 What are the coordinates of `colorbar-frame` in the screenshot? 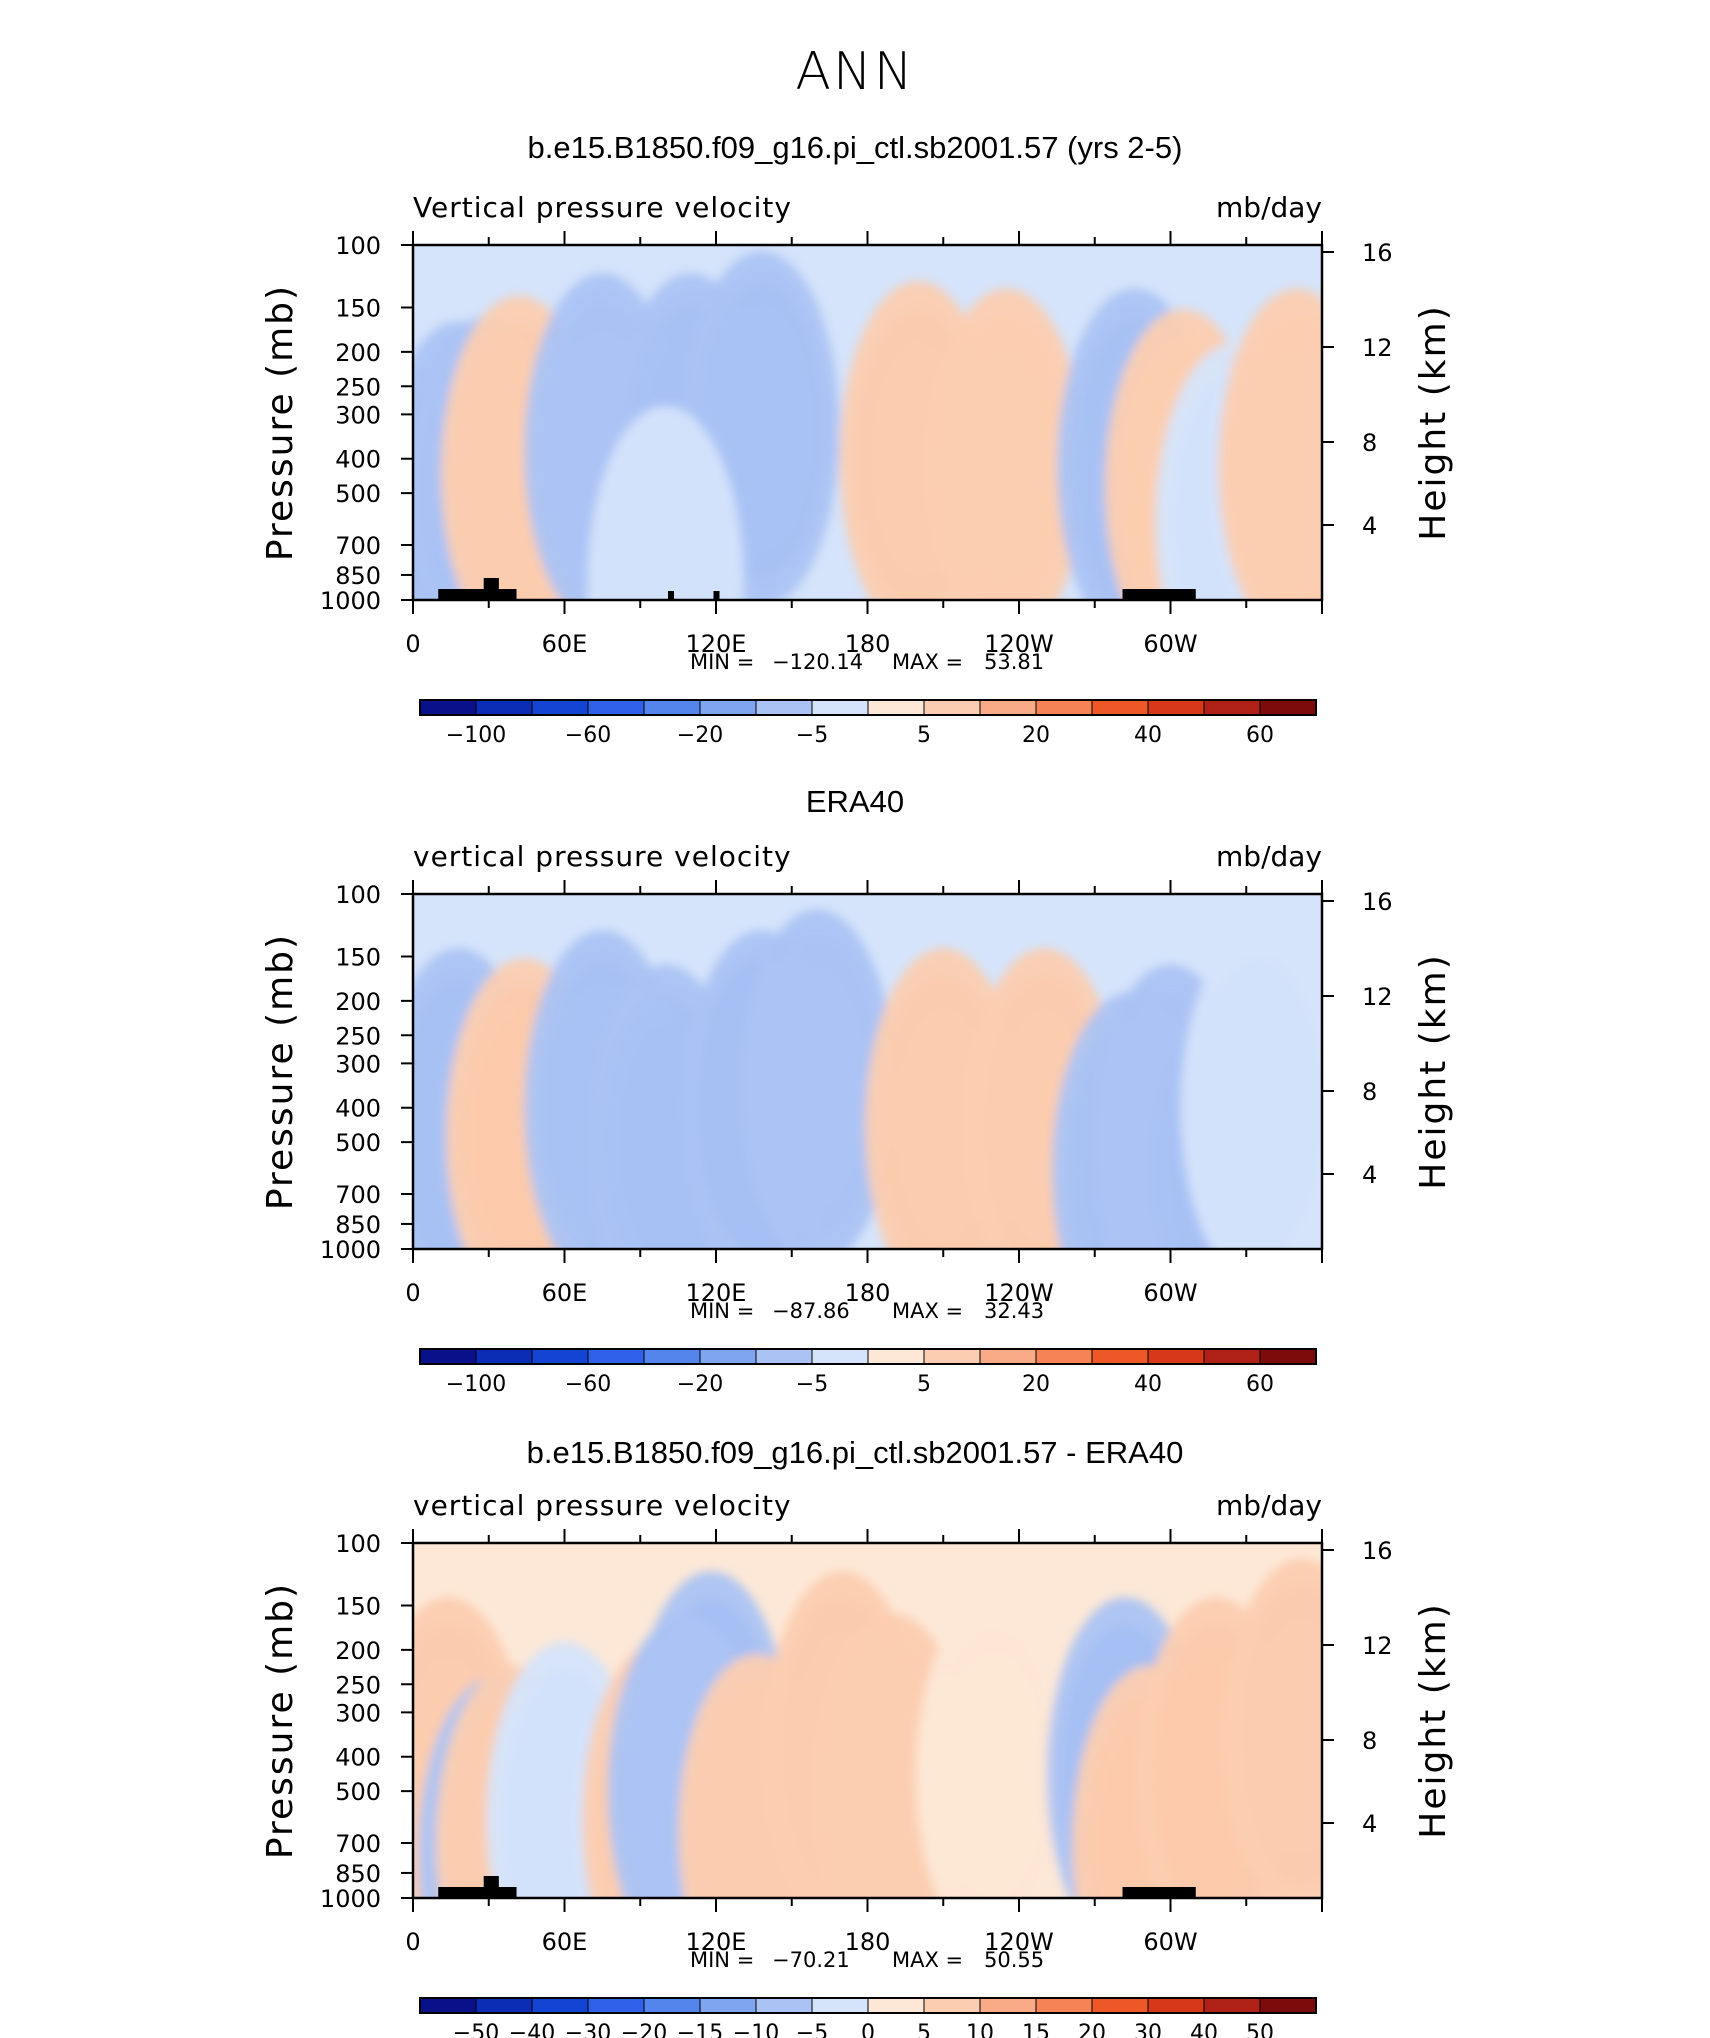 It's located at (868, 2005).